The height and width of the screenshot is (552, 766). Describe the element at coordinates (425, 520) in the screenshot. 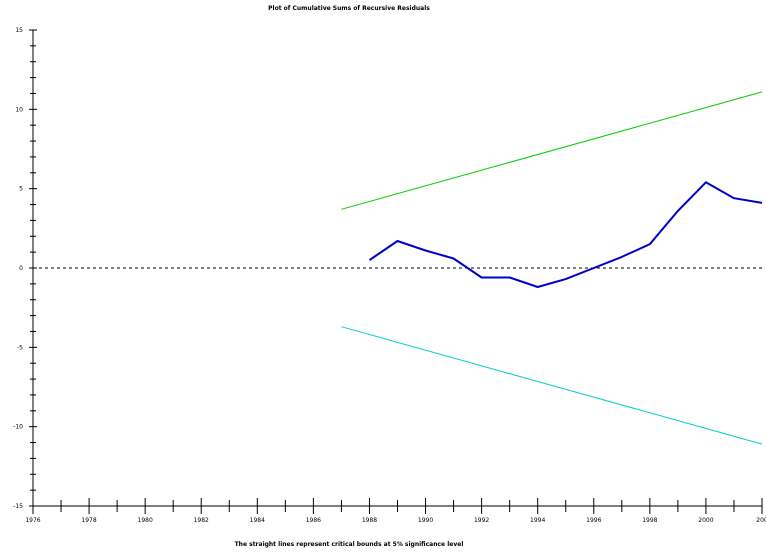

I see `x-tick-label: 1990` at that location.